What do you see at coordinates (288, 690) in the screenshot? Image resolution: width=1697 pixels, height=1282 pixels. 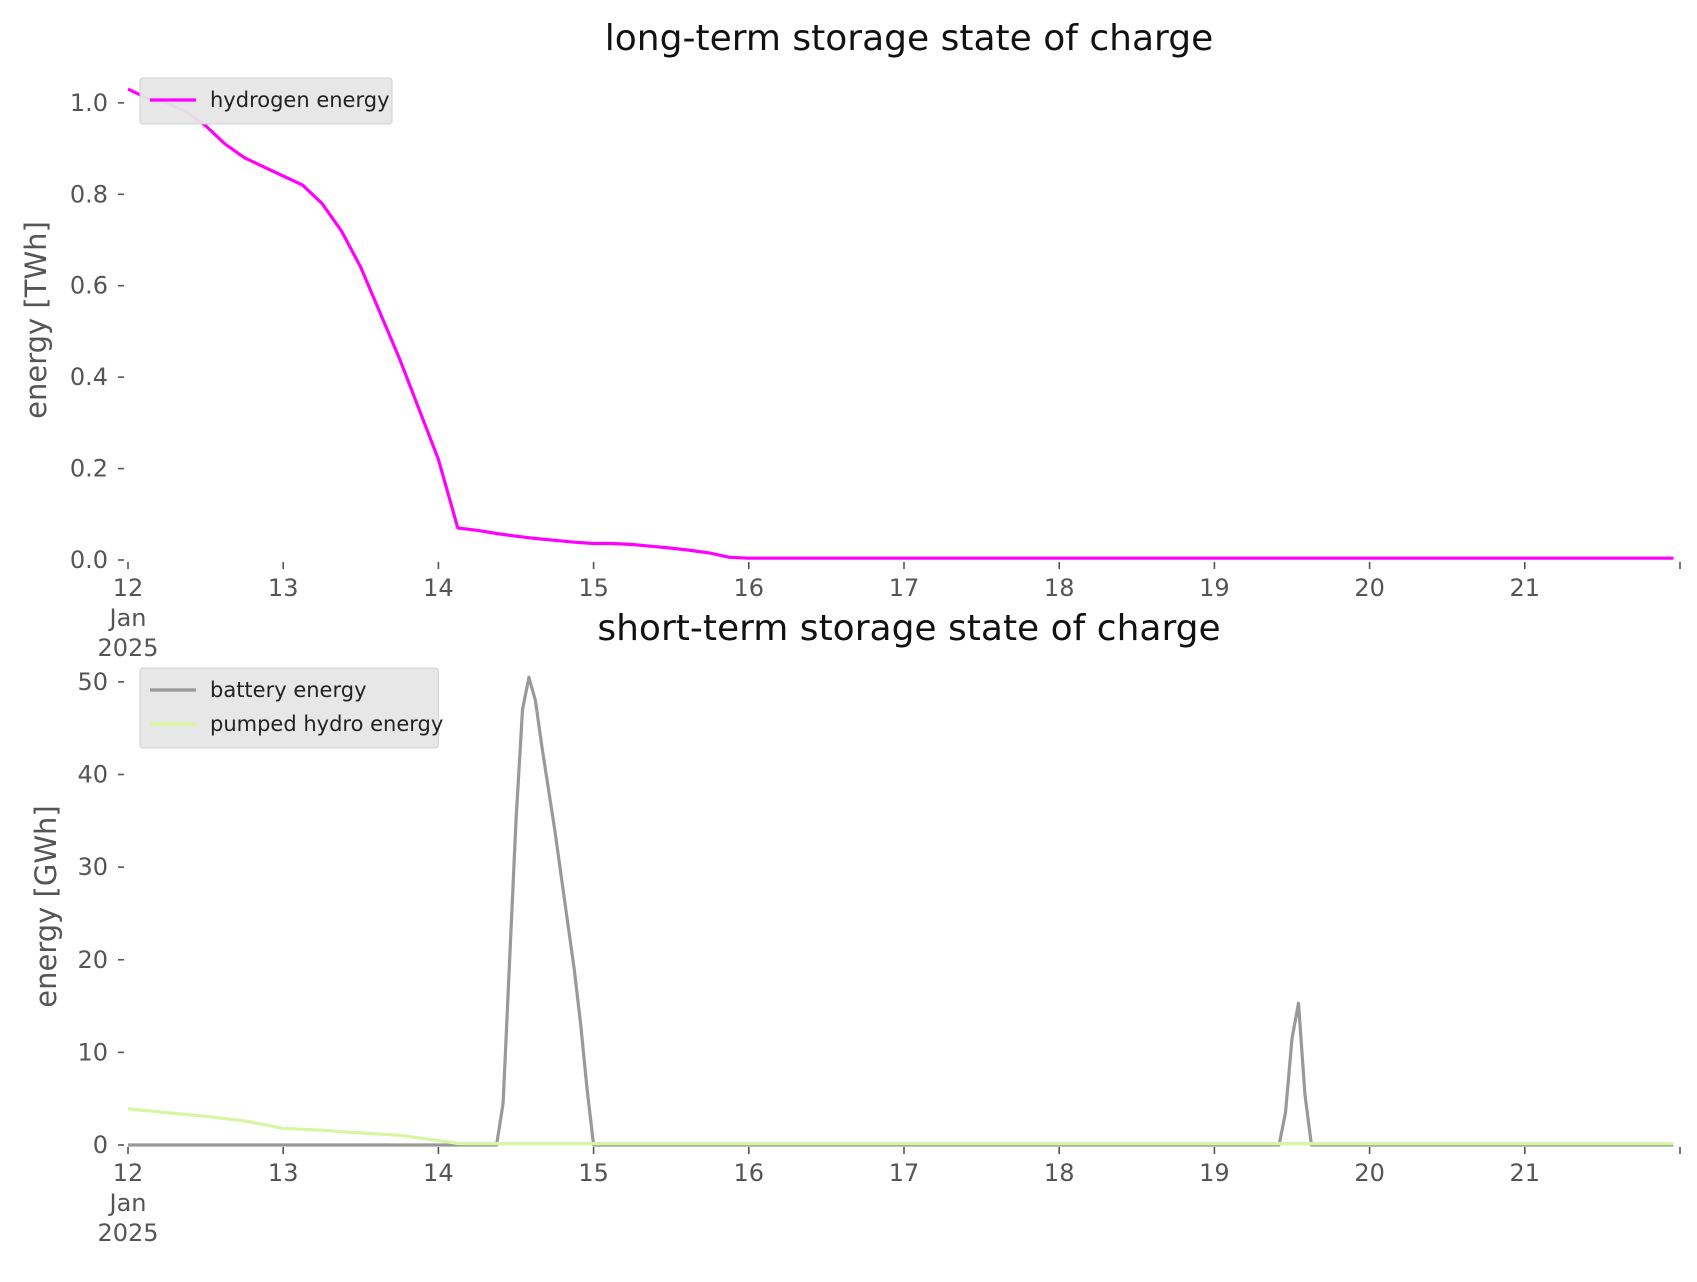 I see `legend-label: battery energy` at bounding box center [288, 690].